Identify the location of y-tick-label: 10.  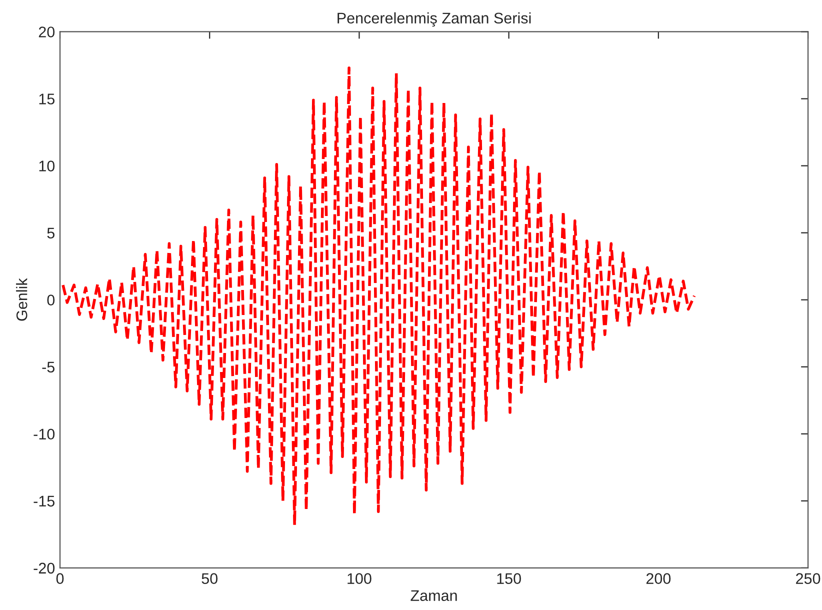
(47, 166).